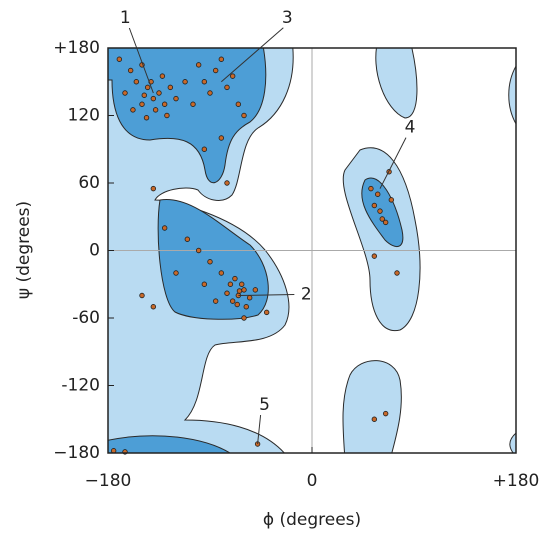  Describe the element at coordinates (89, 183) in the screenshot. I see `y-tick-label: 60` at that location.